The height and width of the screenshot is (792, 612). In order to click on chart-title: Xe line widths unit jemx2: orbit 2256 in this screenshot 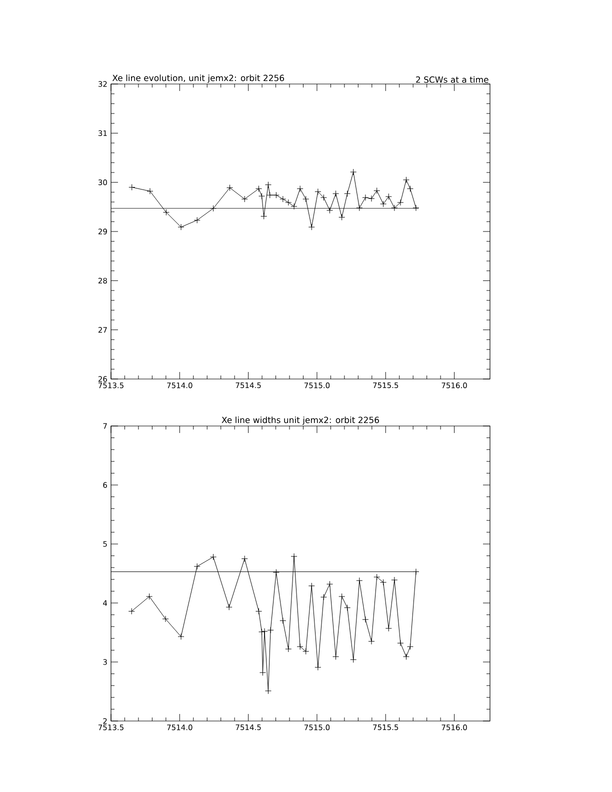, I will do `click(300, 420)`.